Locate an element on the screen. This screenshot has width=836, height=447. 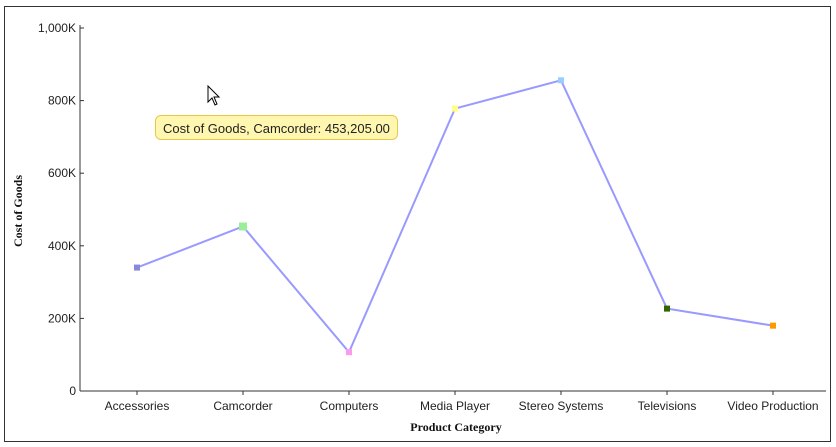
y-tick-label: 0 is located at coordinates (72, 391).